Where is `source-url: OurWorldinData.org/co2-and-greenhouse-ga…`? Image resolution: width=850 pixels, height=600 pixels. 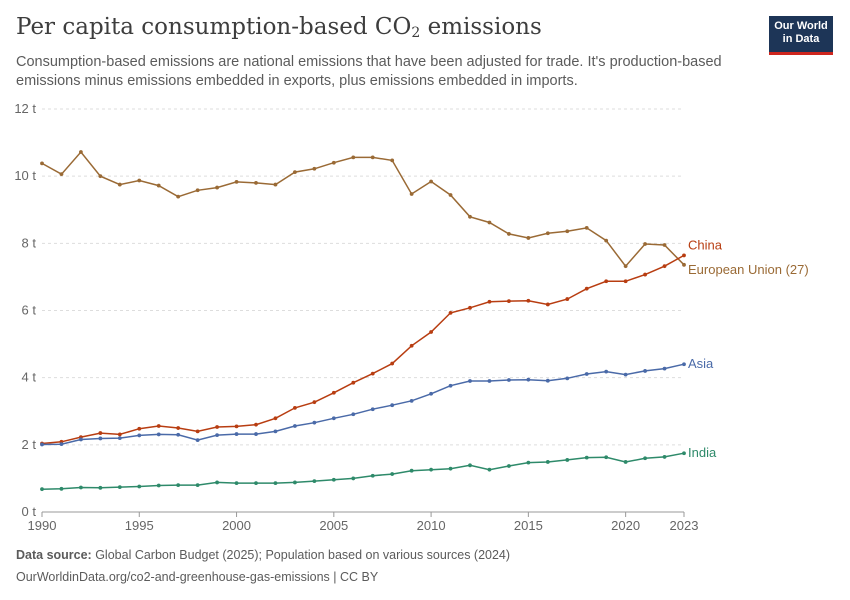
source-url: OurWorldinData.org/co2-and-greenhouse-ga… is located at coordinates (197, 577).